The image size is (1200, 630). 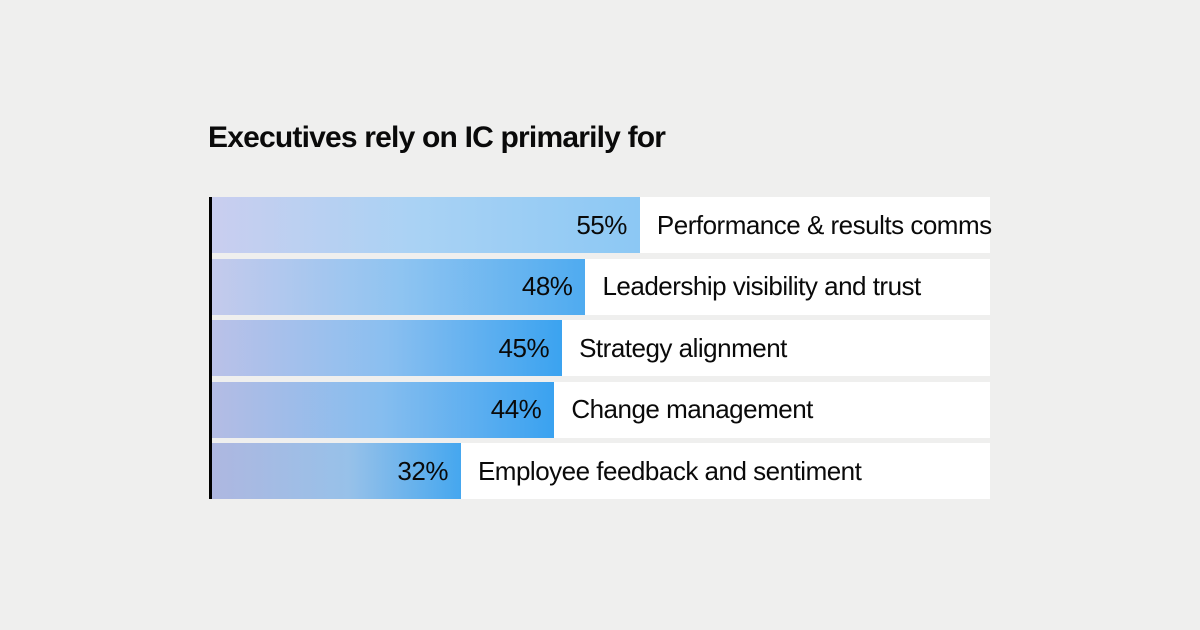 What do you see at coordinates (547, 286) in the screenshot?
I see `bar-value-label: 48%` at bounding box center [547, 286].